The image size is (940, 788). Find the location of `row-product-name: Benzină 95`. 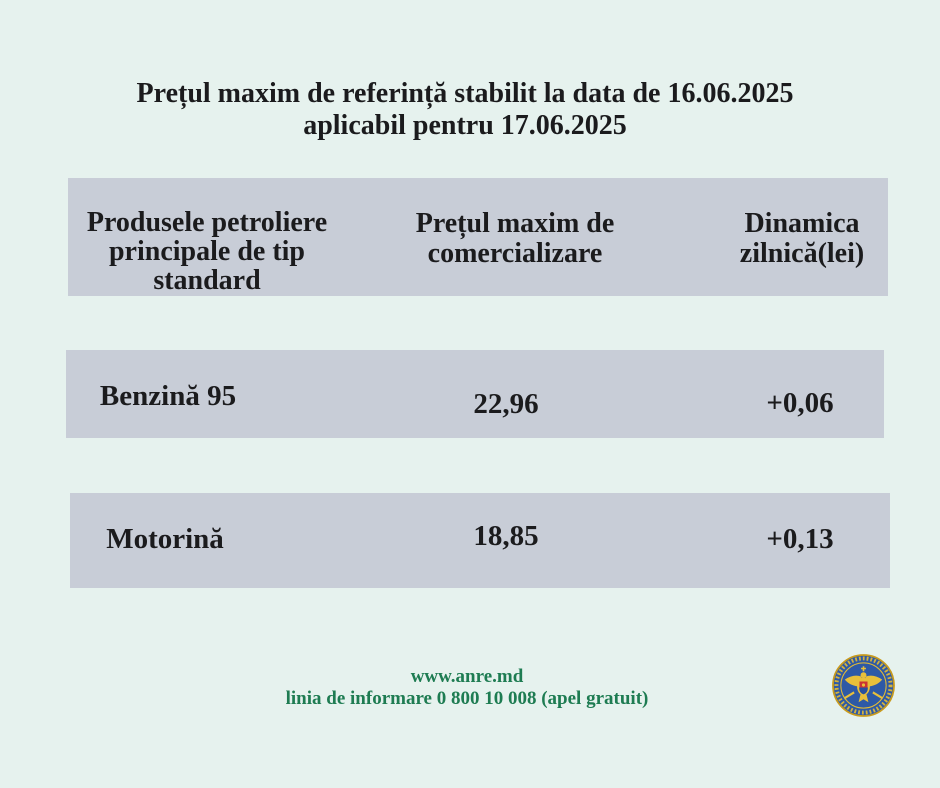

row-product-name: Benzină 95 is located at coordinates (168, 396).